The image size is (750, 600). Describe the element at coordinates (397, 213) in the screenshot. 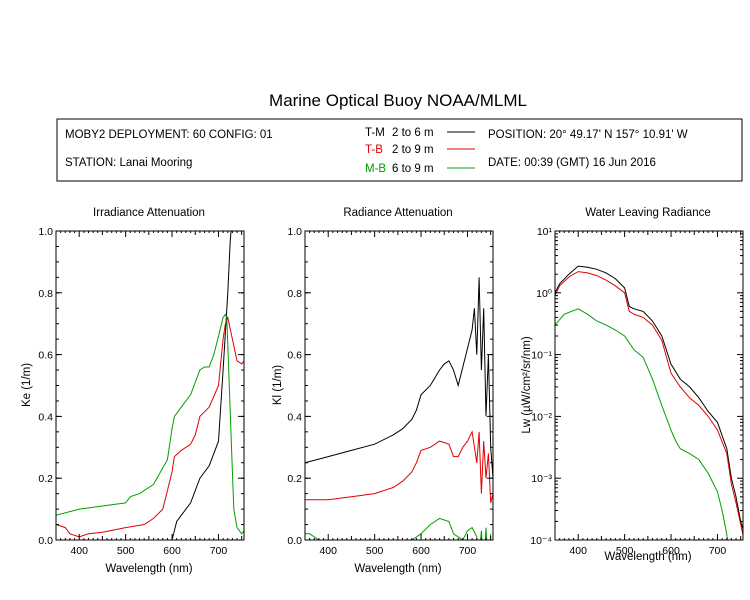

I see `panel-title: Radiance Attenuation` at that location.